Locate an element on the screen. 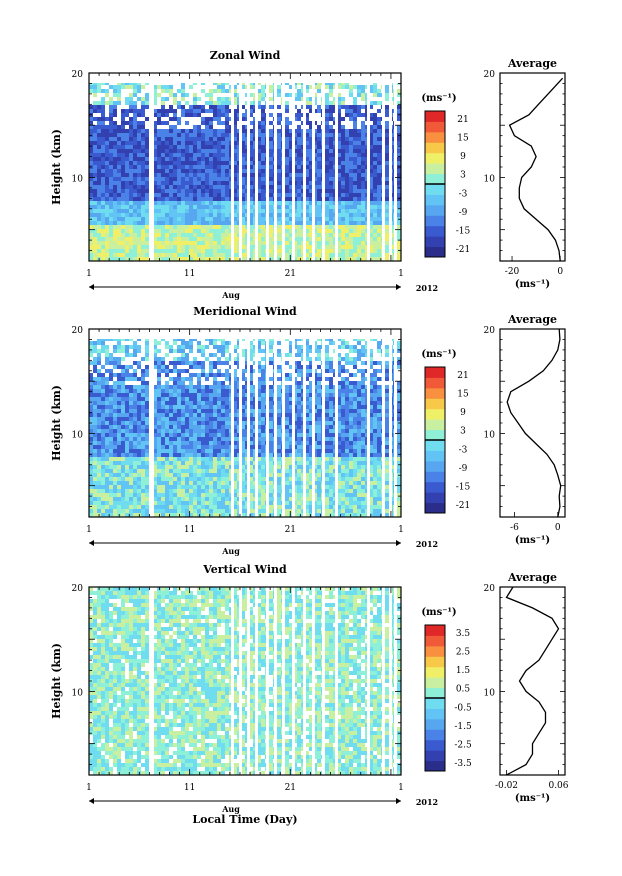 Image resolution: width=622 pixels, height=876 pixels. colorbar-tick-label: -15 is located at coordinates (463, 231).